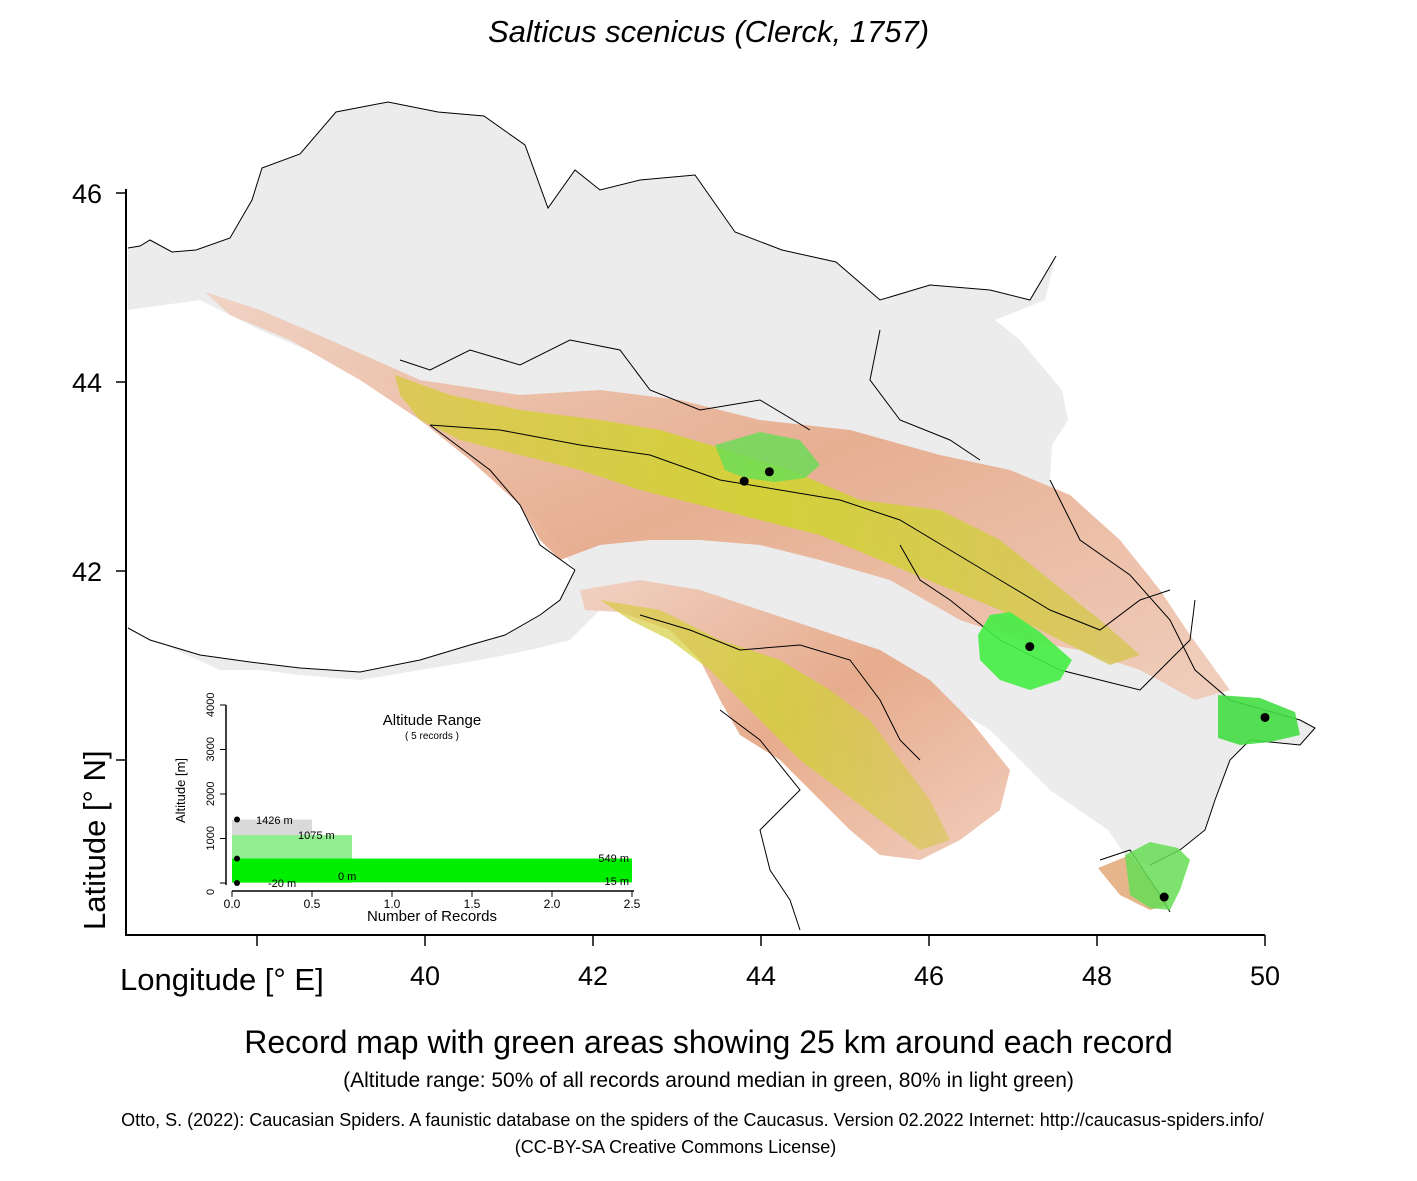 This screenshot has width=1417, height=1181. What do you see at coordinates (613, 859) in the screenshot?
I see `inset-label-q75: 549 m` at bounding box center [613, 859].